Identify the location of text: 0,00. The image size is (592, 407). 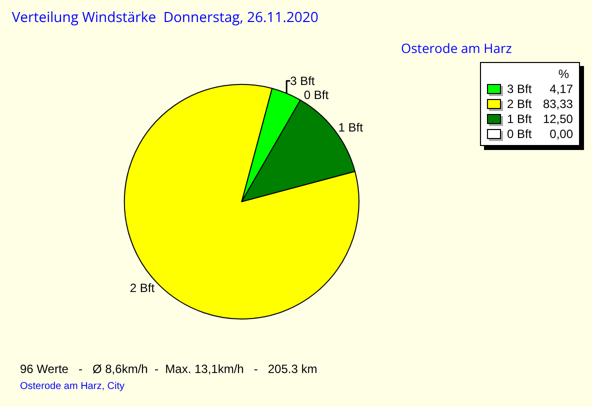
(561, 133).